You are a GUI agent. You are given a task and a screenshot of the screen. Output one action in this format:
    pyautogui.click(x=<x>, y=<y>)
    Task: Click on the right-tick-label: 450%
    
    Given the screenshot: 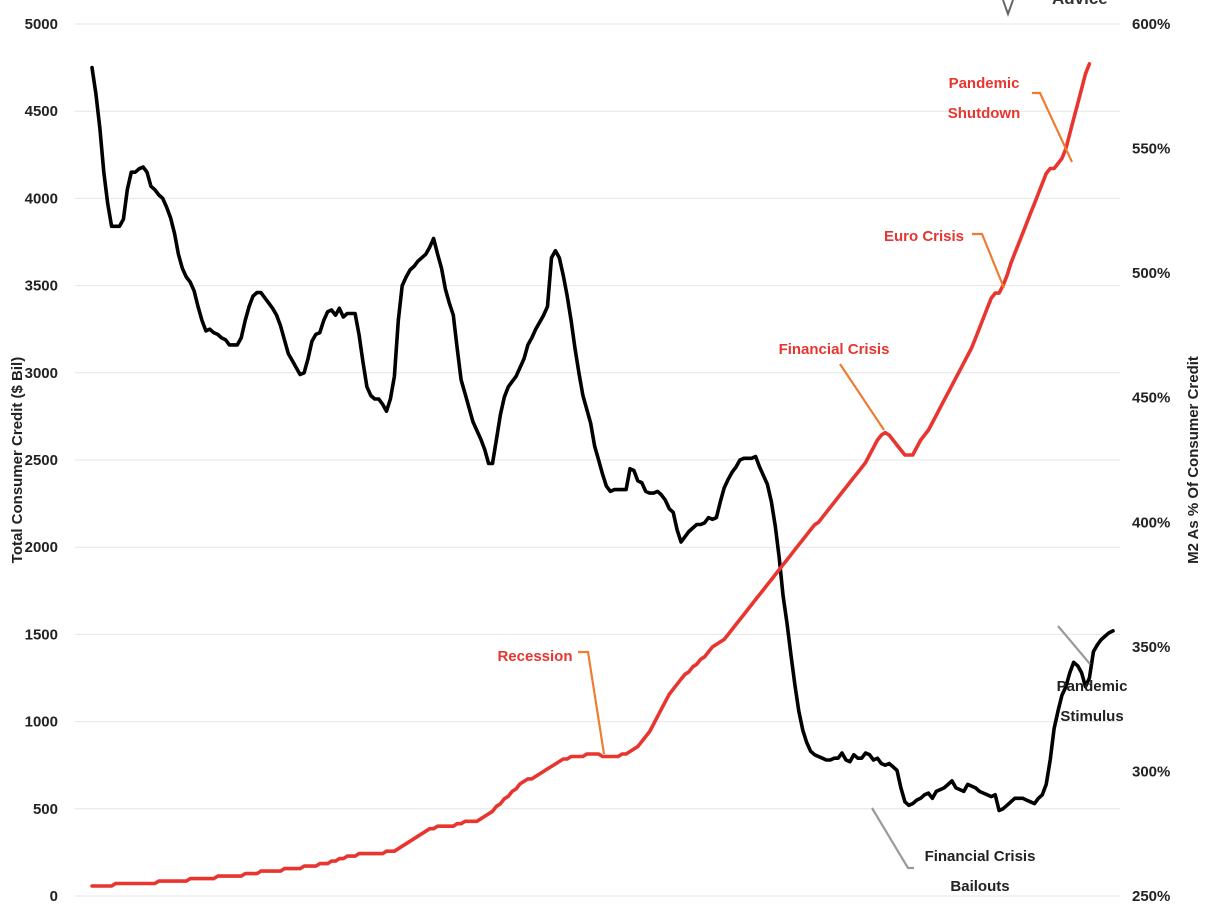 What is the action you would take?
    pyautogui.click(x=1151, y=398)
    